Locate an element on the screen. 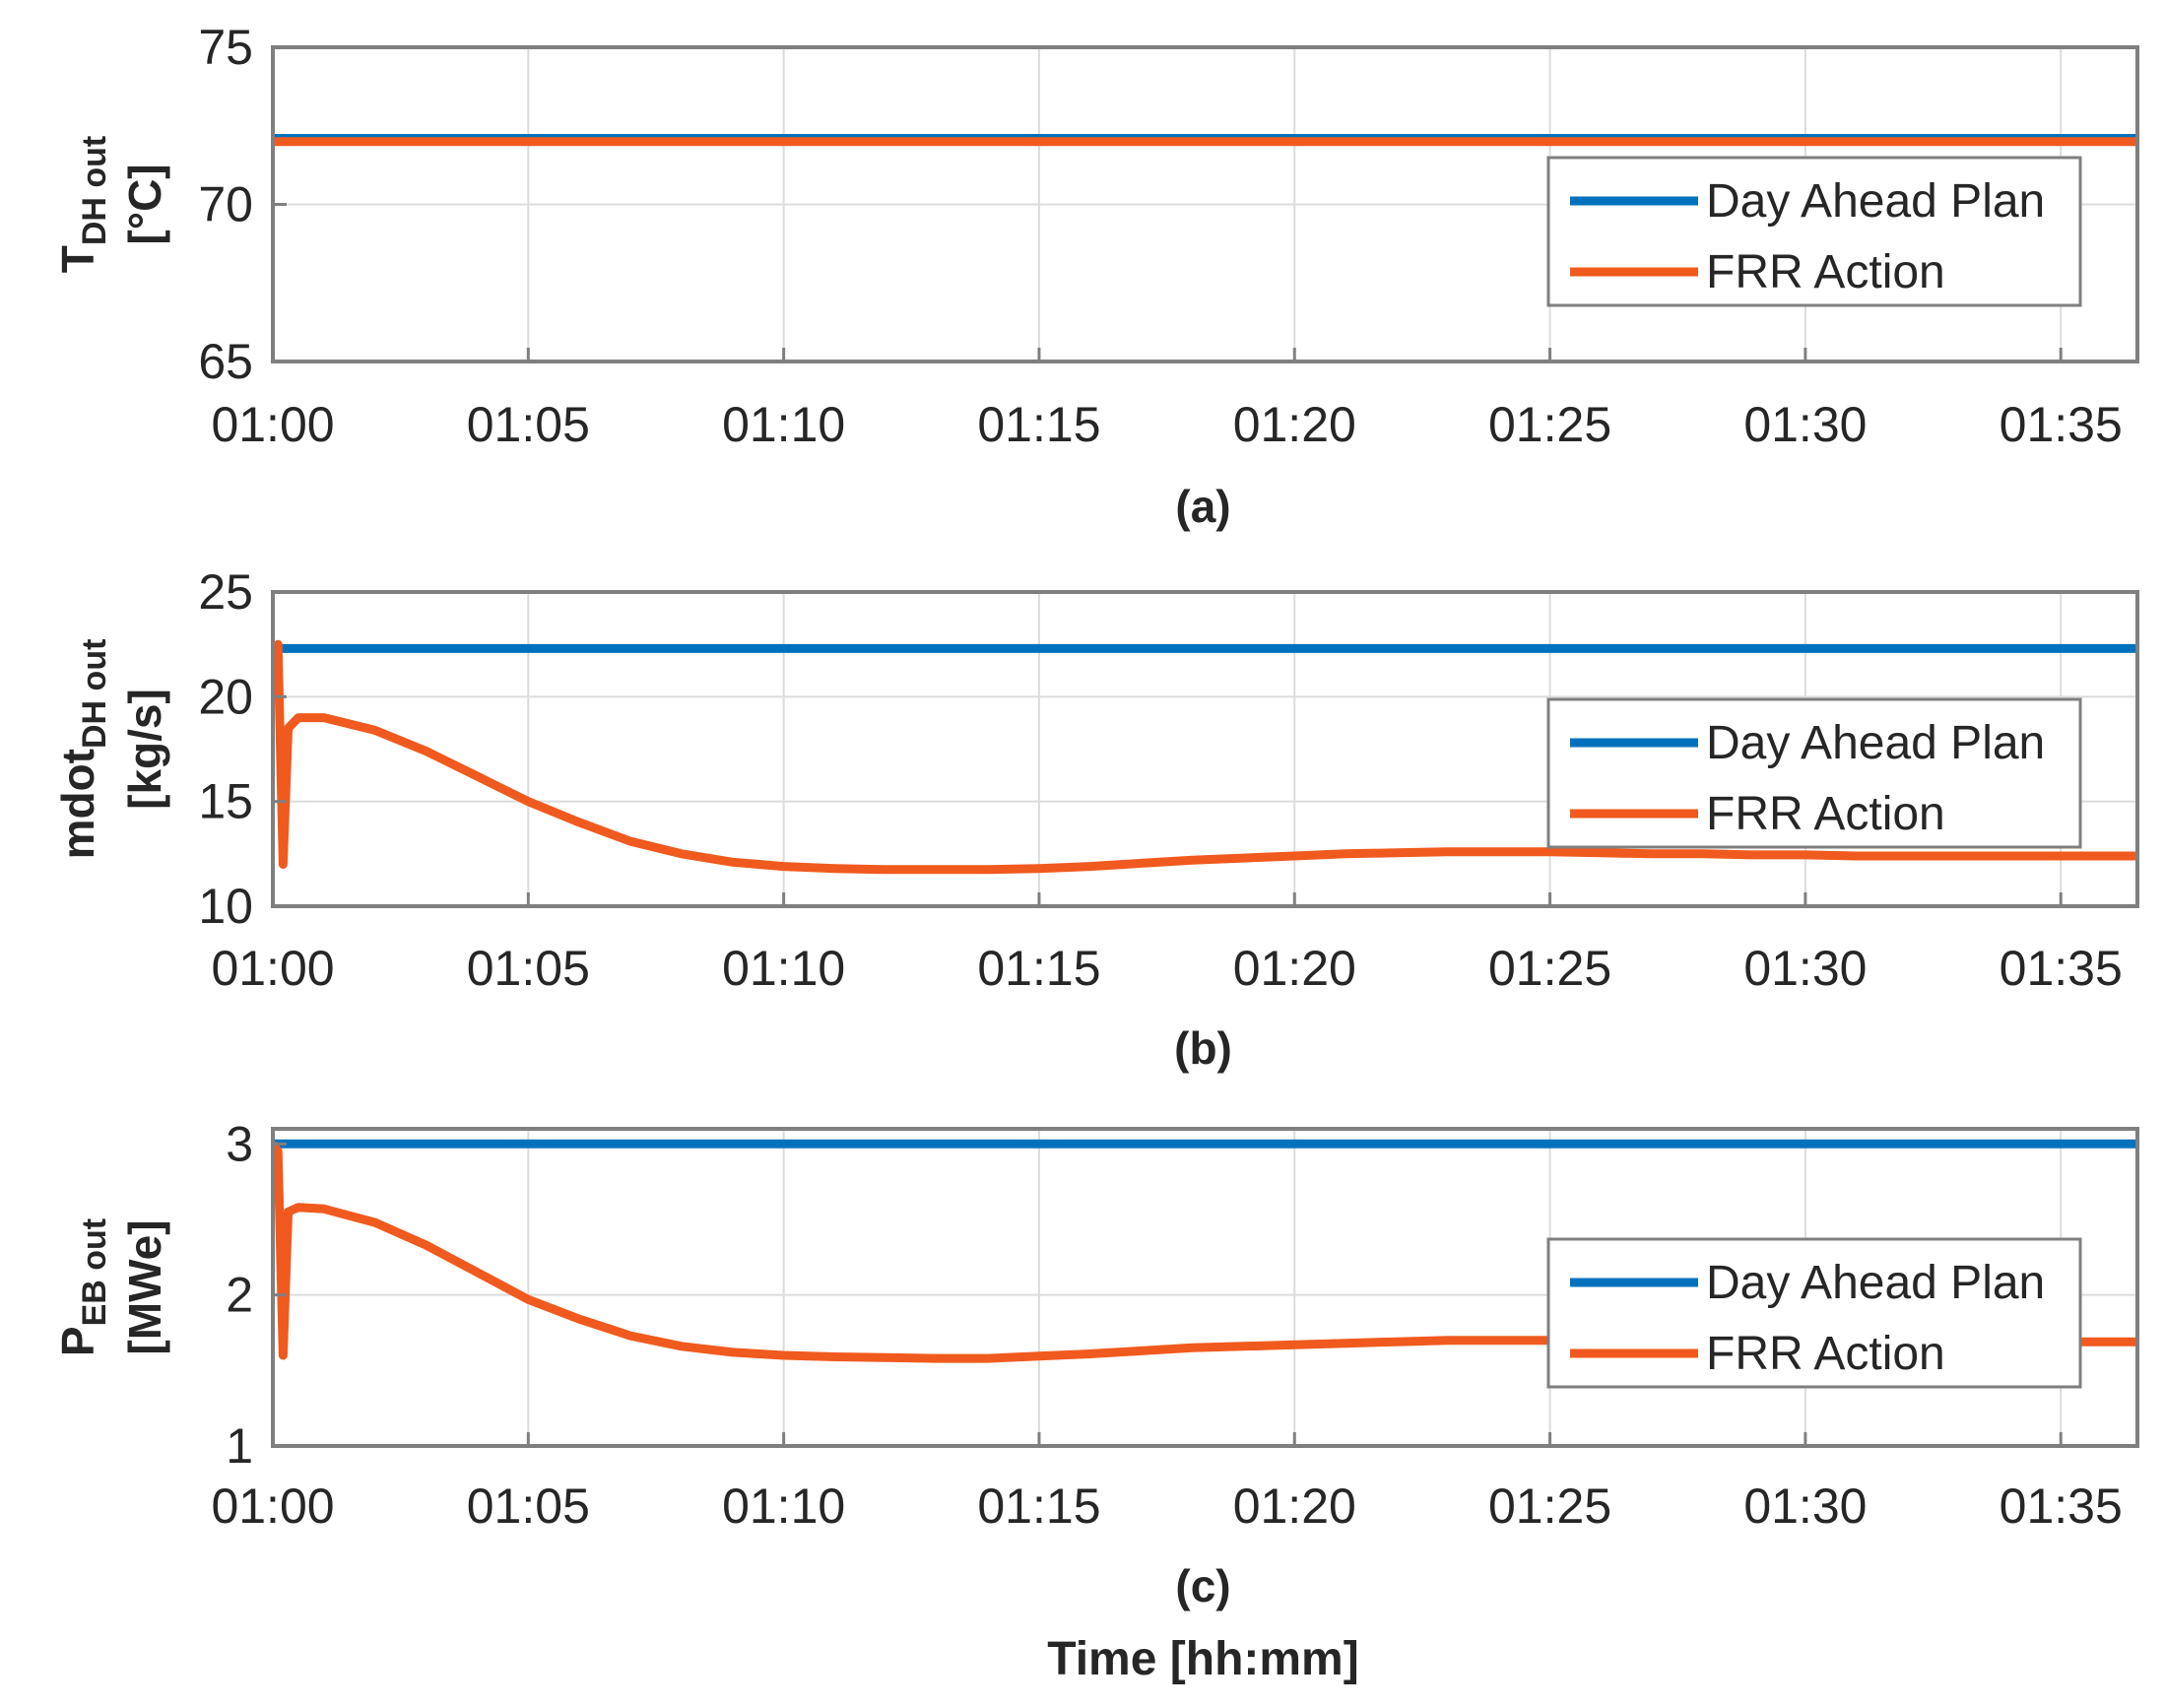 This screenshot has height=1708, width=2165. y-label-subscript: EB out is located at coordinates (94, 1272).